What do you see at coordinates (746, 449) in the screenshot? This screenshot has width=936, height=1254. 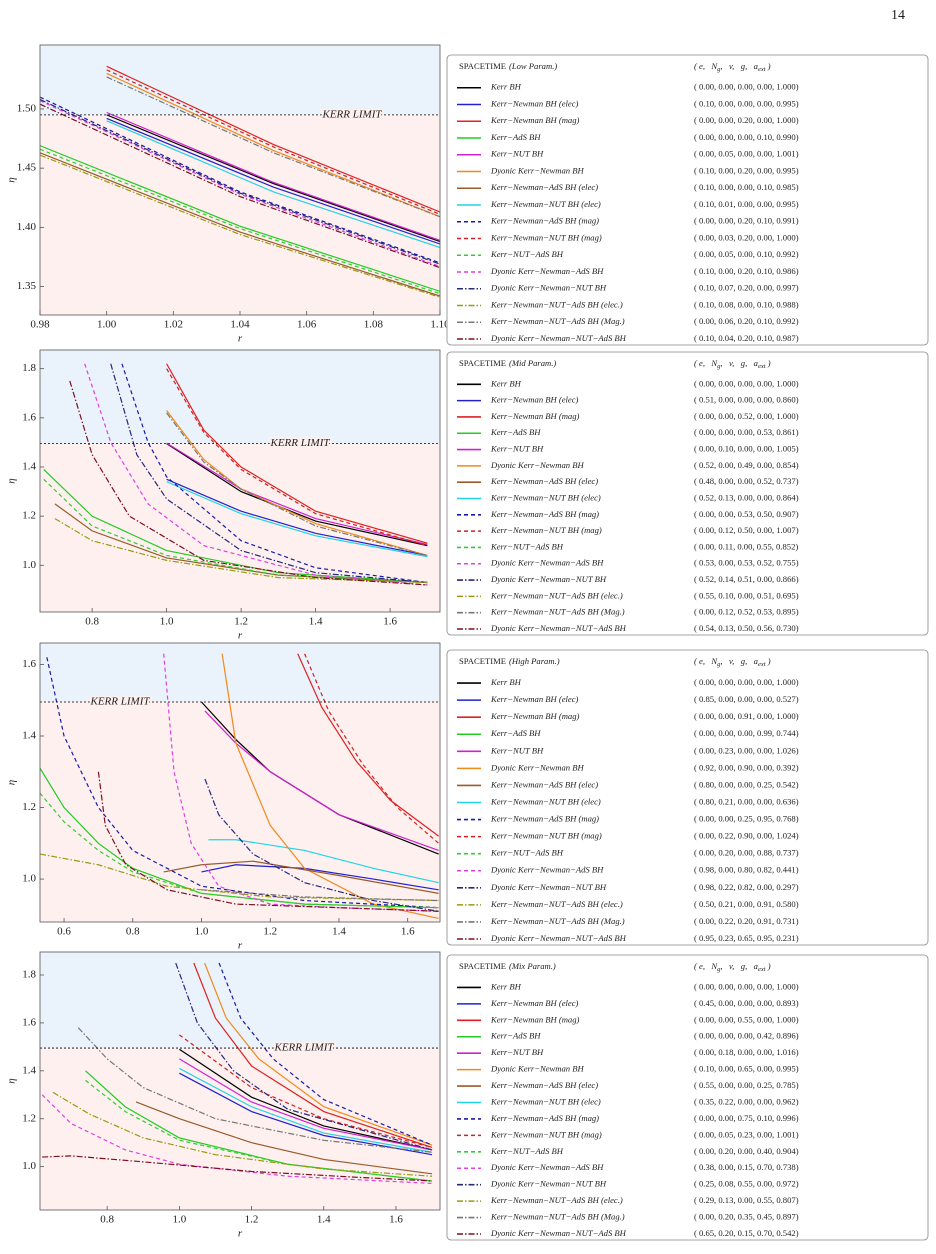 I see `legend-params: ( 0.00, 0.10, 0.00, 0.00, 1.005)` at bounding box center [746, 449].